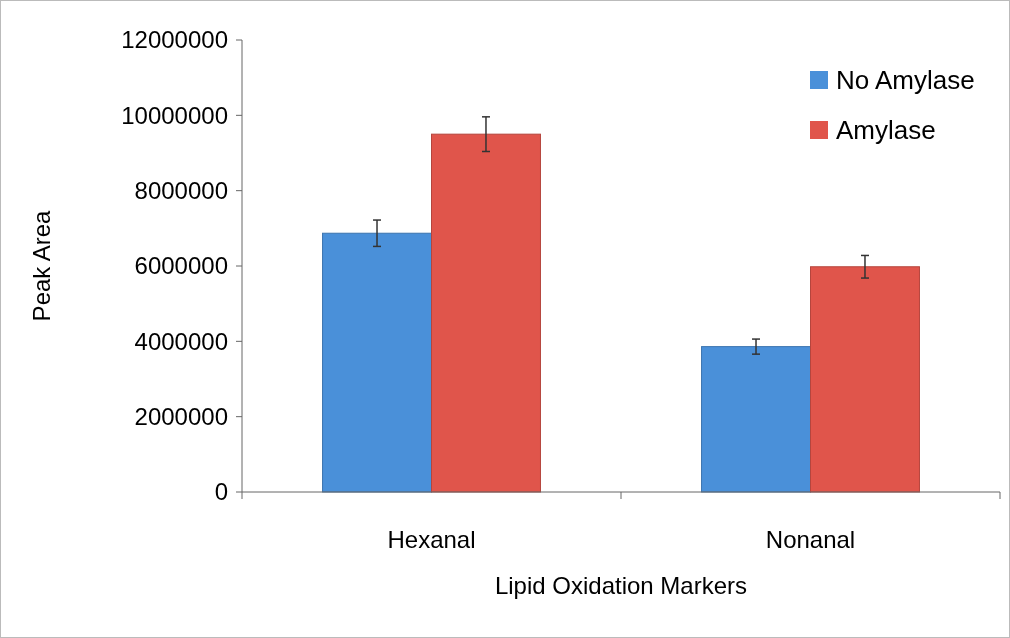  What do you see at coordinates (181, 341) in the screenshot?
I see `y-tick-label: 4000000` at bounding box center [181, 341].